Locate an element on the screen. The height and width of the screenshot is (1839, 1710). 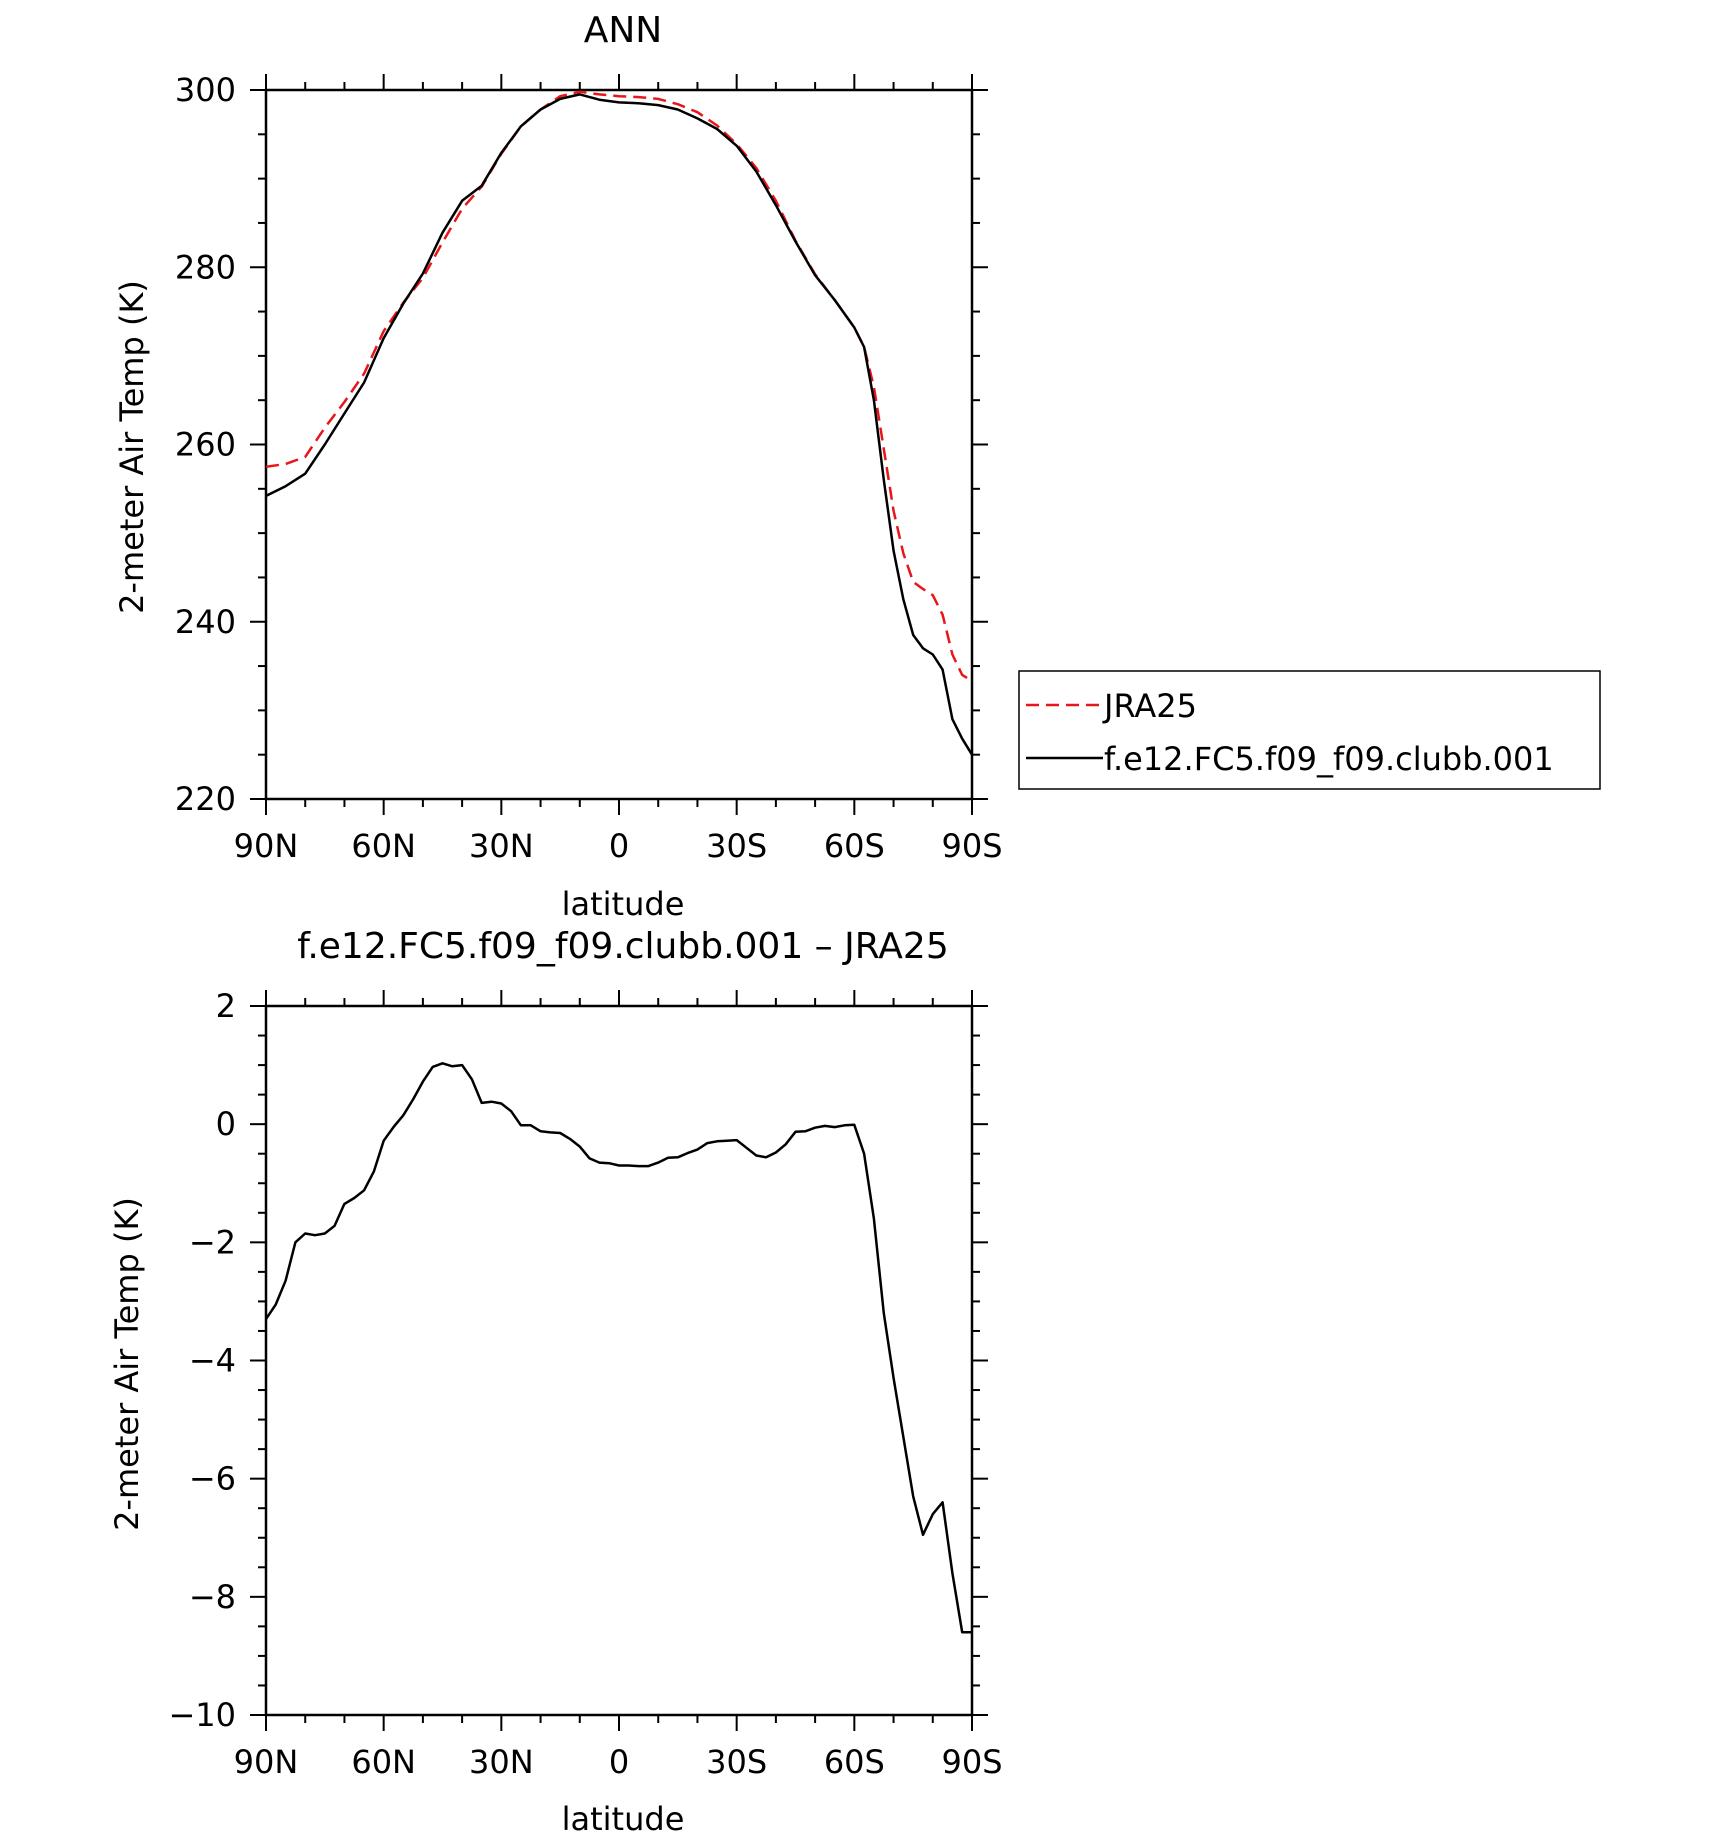
bottom-x-tick-label: 0 is located at coordinates (619, 1762).